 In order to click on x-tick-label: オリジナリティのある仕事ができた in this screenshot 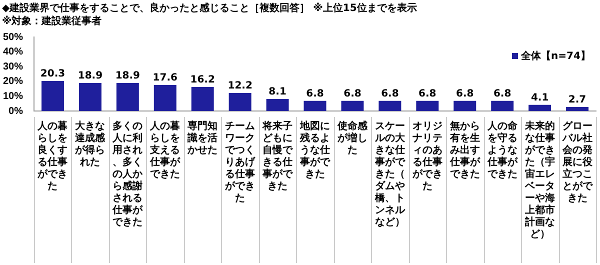, I will do `click(427, 157)`.